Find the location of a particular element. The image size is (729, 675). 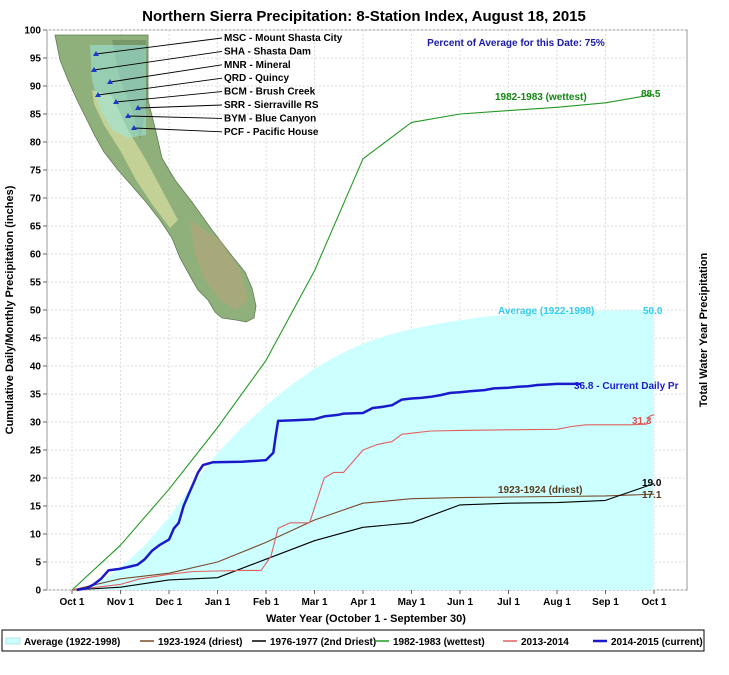

end-value-2nd-driest: 19.0 is located at coordinates (652, 483).